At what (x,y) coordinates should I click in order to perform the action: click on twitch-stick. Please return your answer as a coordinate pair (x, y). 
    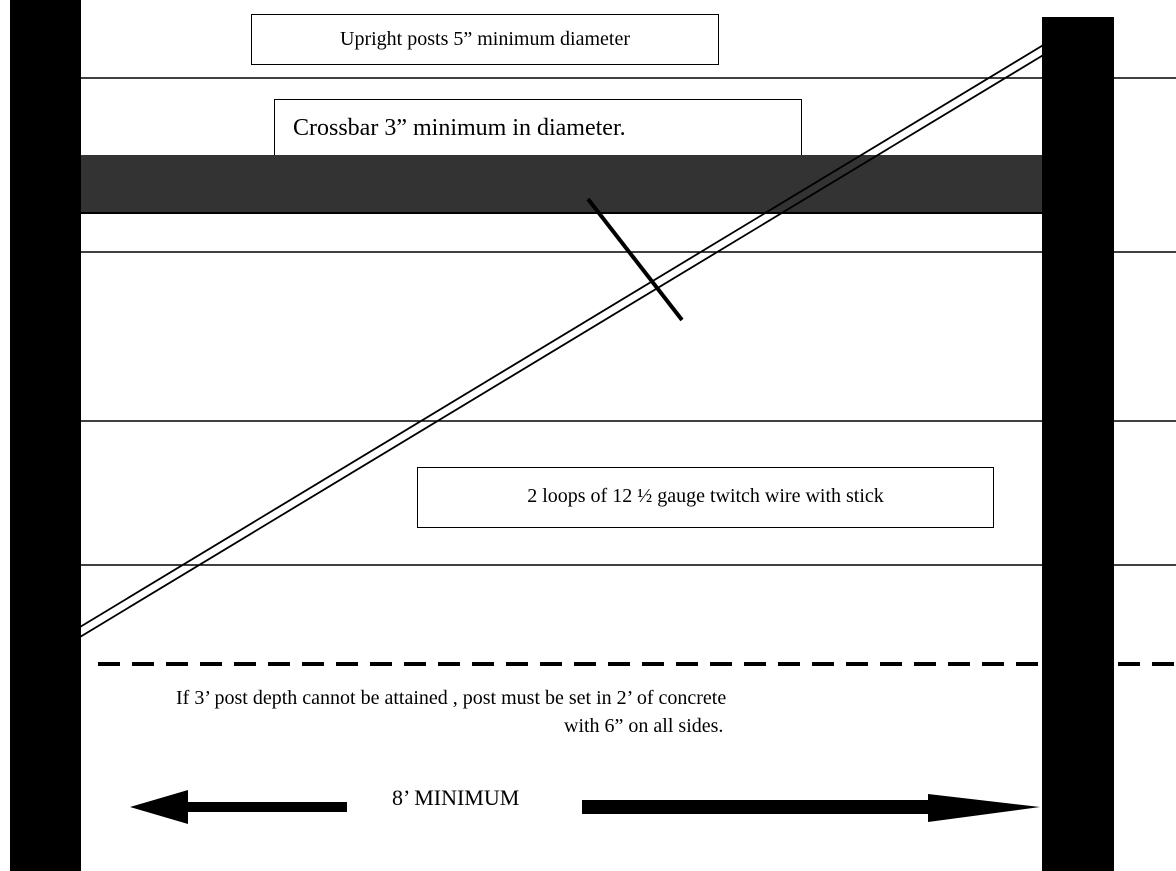
    Looking at the image, I should click on (635, 259).